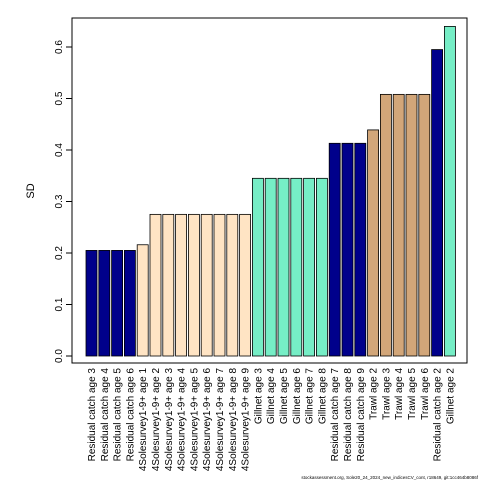  What do you see at coordinates (59, 253) in the screenshot?
I see `y-tick-label: 0.2` at bounding box center [59, 253].